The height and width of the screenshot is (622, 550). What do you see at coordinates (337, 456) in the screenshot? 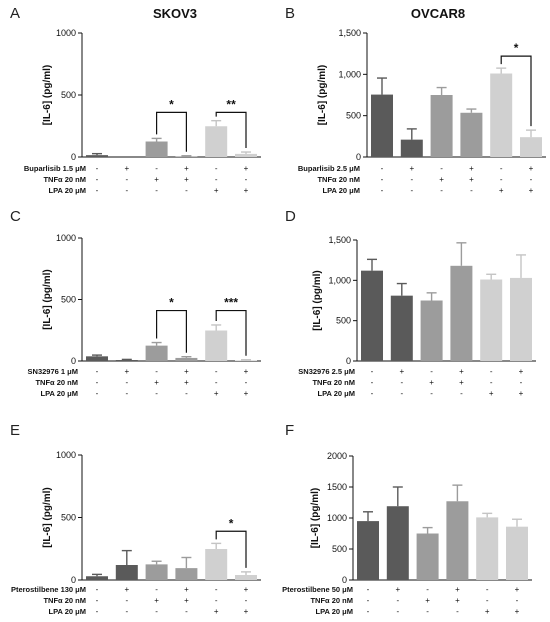
I see `y-tick-label: 2000` at bounding box center [337, 456].